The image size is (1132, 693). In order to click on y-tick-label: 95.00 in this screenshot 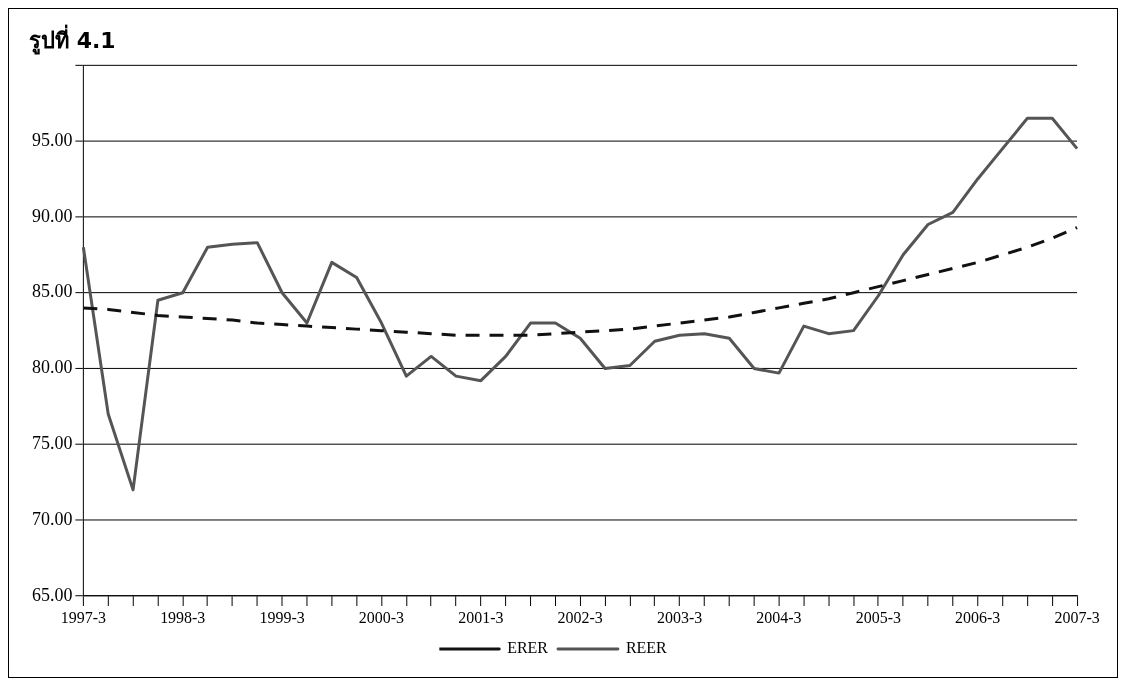, I will do `click(52, 139)`.